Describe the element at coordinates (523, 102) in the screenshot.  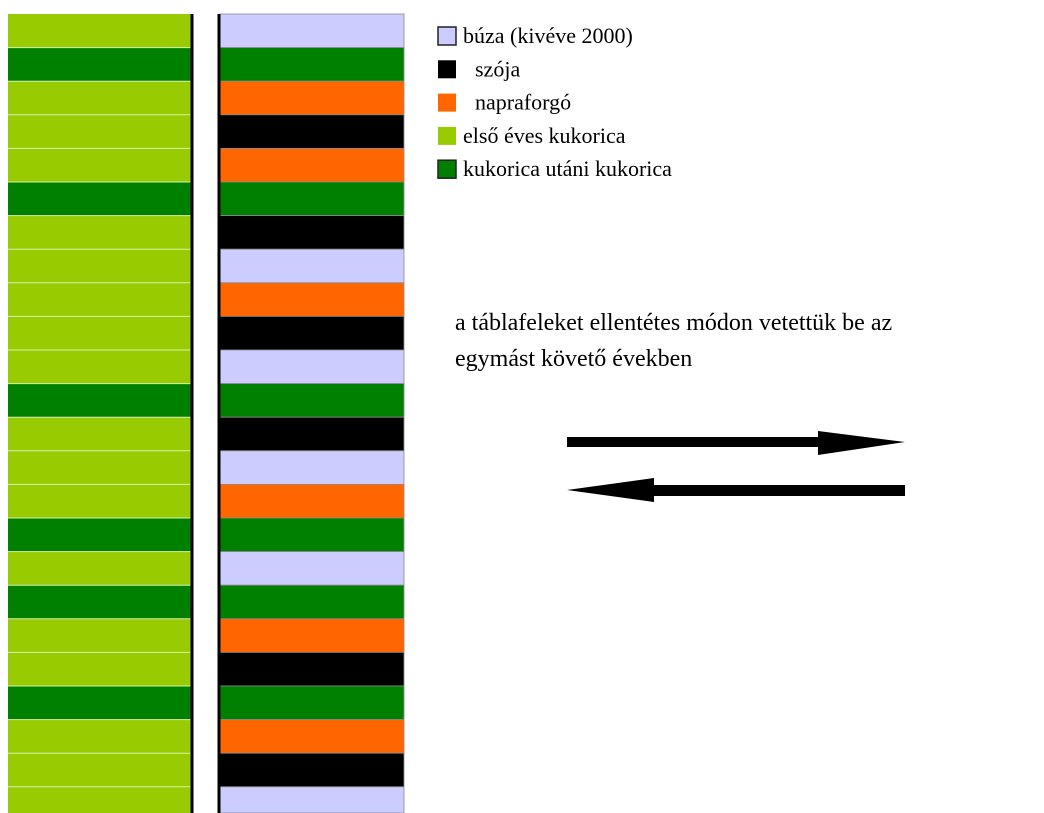
I see `legend-label: napraforgó` at that location.